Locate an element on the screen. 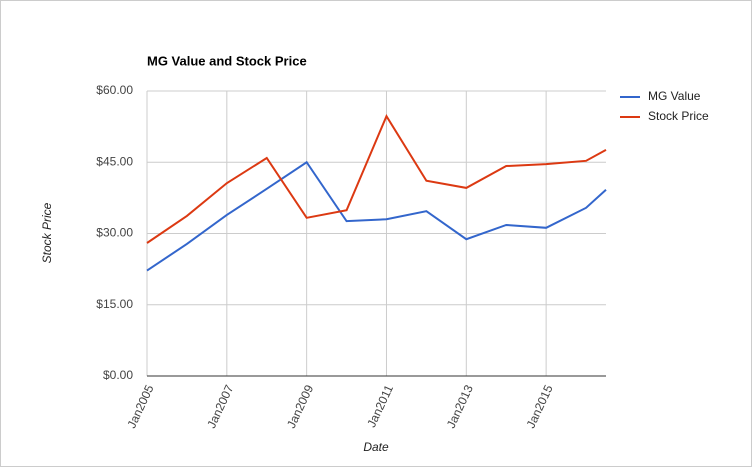 The image size is (753, 474). chart-title: MG Value and Stock Price is located at coordinates (227, 60).